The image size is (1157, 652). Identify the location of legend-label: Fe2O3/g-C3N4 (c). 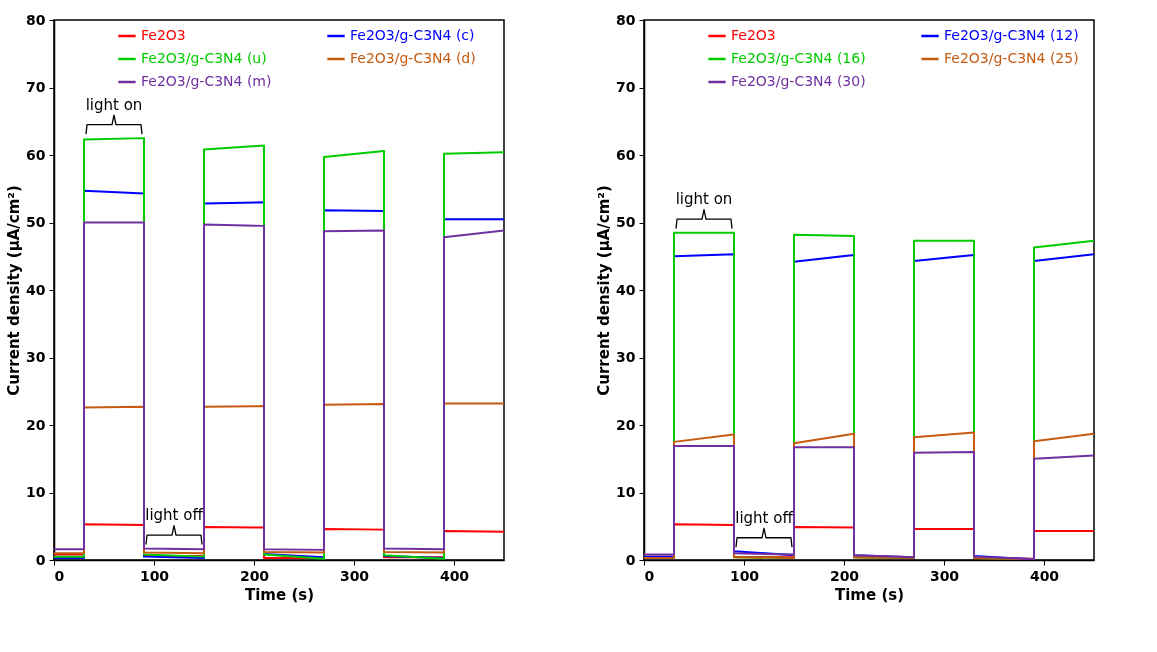
(412, 35).